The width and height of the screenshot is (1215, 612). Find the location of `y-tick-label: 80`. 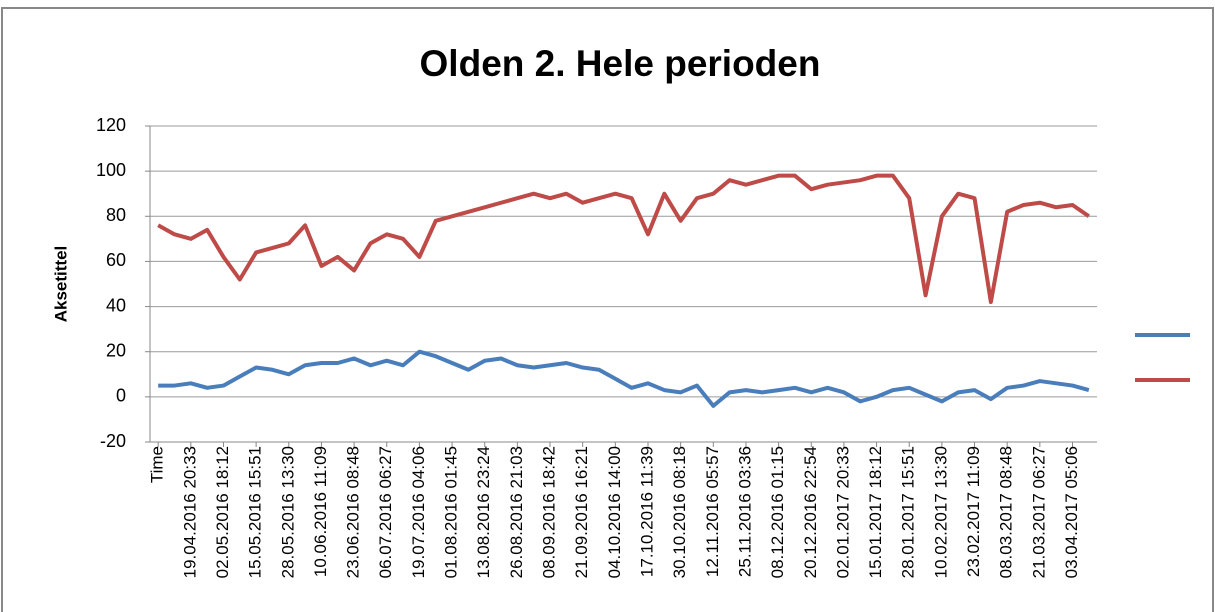

y-tick-label: 80 is located at coordinates (116, 215).